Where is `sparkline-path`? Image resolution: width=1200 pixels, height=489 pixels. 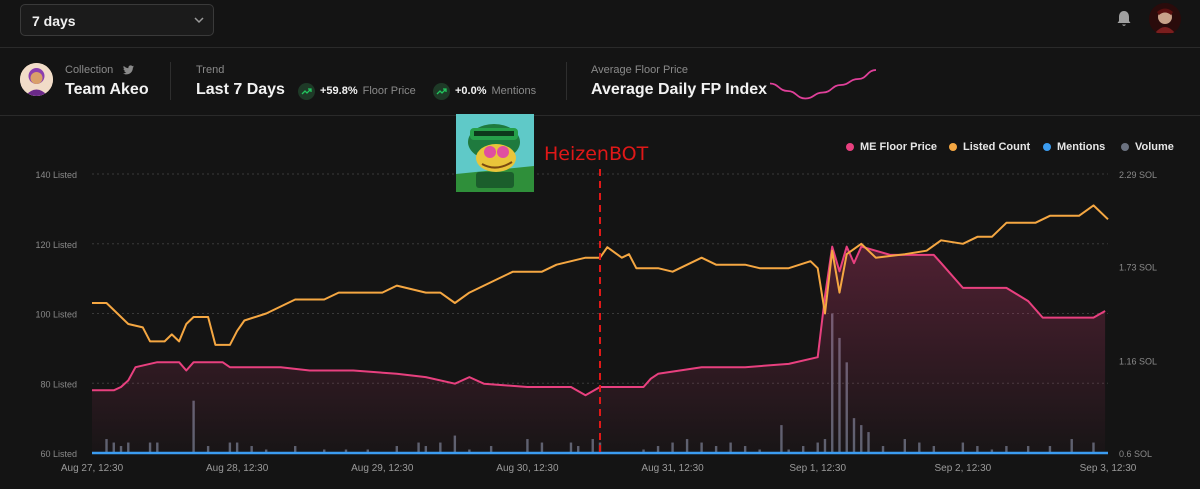
sparkline-path is located at coordinates (823, 84).